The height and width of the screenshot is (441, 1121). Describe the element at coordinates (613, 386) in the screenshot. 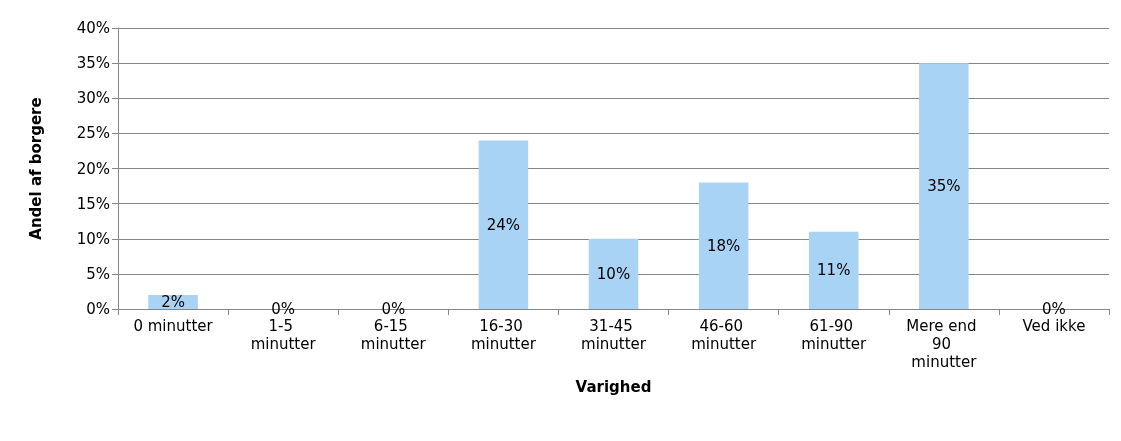

I see `x-axis-title: Varighed` at that location.